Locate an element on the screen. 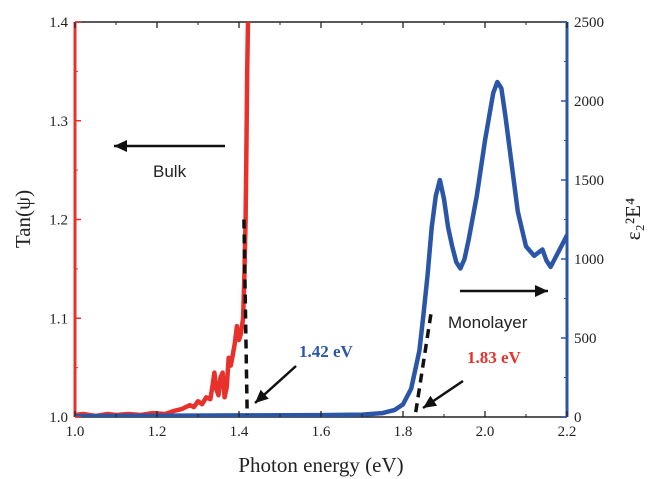  right-y-tick-label: 1500 is located at coordinates (589, 181).